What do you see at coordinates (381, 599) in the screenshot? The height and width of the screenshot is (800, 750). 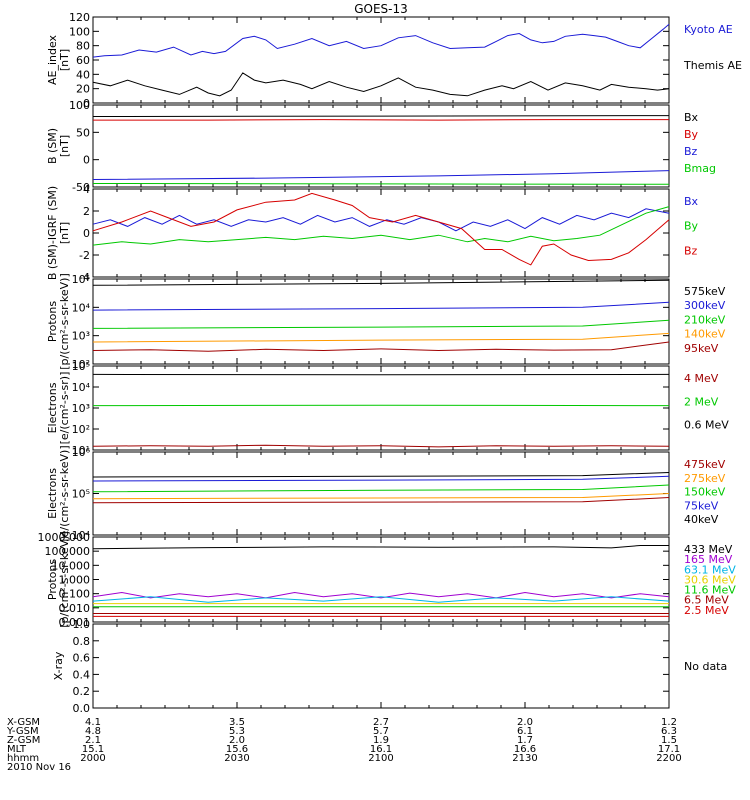 I see `series-line-63.1-mev` at bounding box center [381, 599].